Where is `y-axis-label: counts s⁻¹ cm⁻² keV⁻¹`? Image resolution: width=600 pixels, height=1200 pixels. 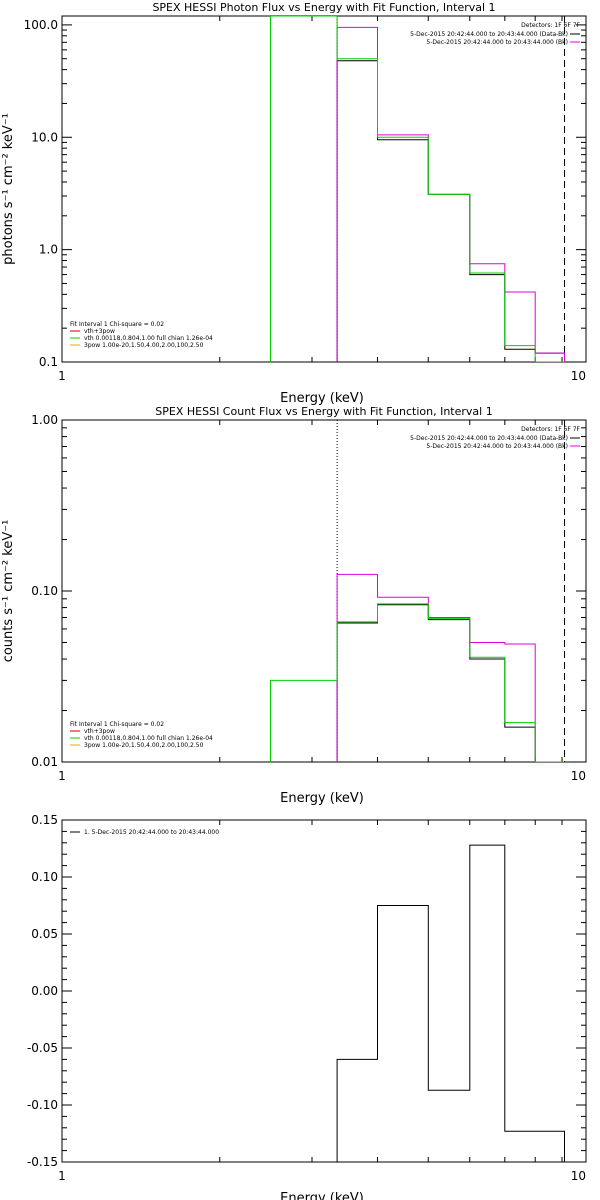
y-axis-label: counts s⁻¹ cm⁻² keV⁻¹ is located at coordinates (8, 591).